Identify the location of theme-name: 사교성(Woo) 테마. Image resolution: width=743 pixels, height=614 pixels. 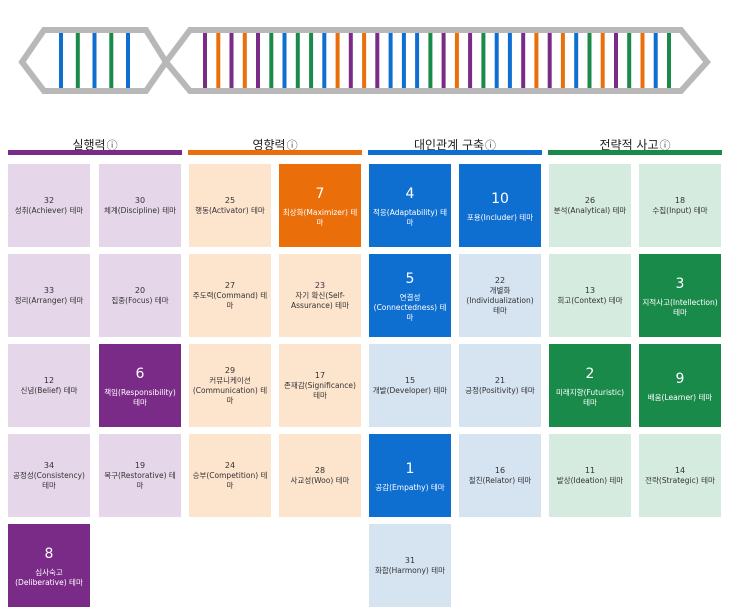
(320, 480).